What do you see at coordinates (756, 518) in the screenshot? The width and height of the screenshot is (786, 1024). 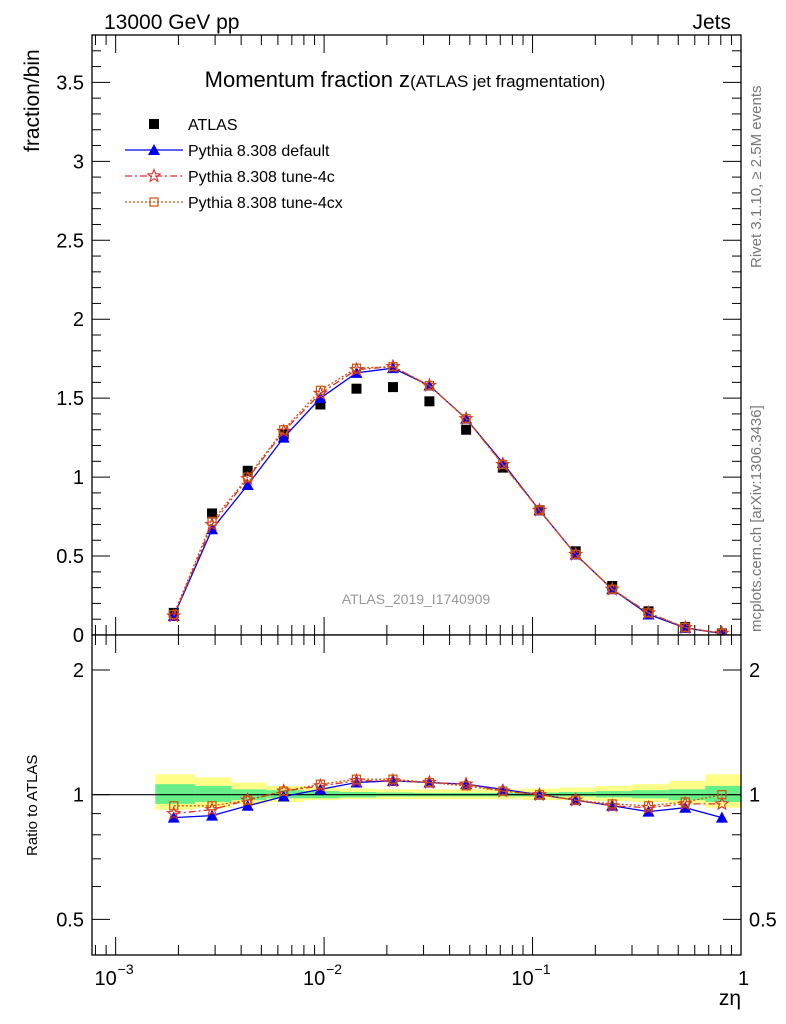 I see `mcplots-label: mcplots.cern.ch [arXiv:1306.3436]` at bounding box center [756, 518].